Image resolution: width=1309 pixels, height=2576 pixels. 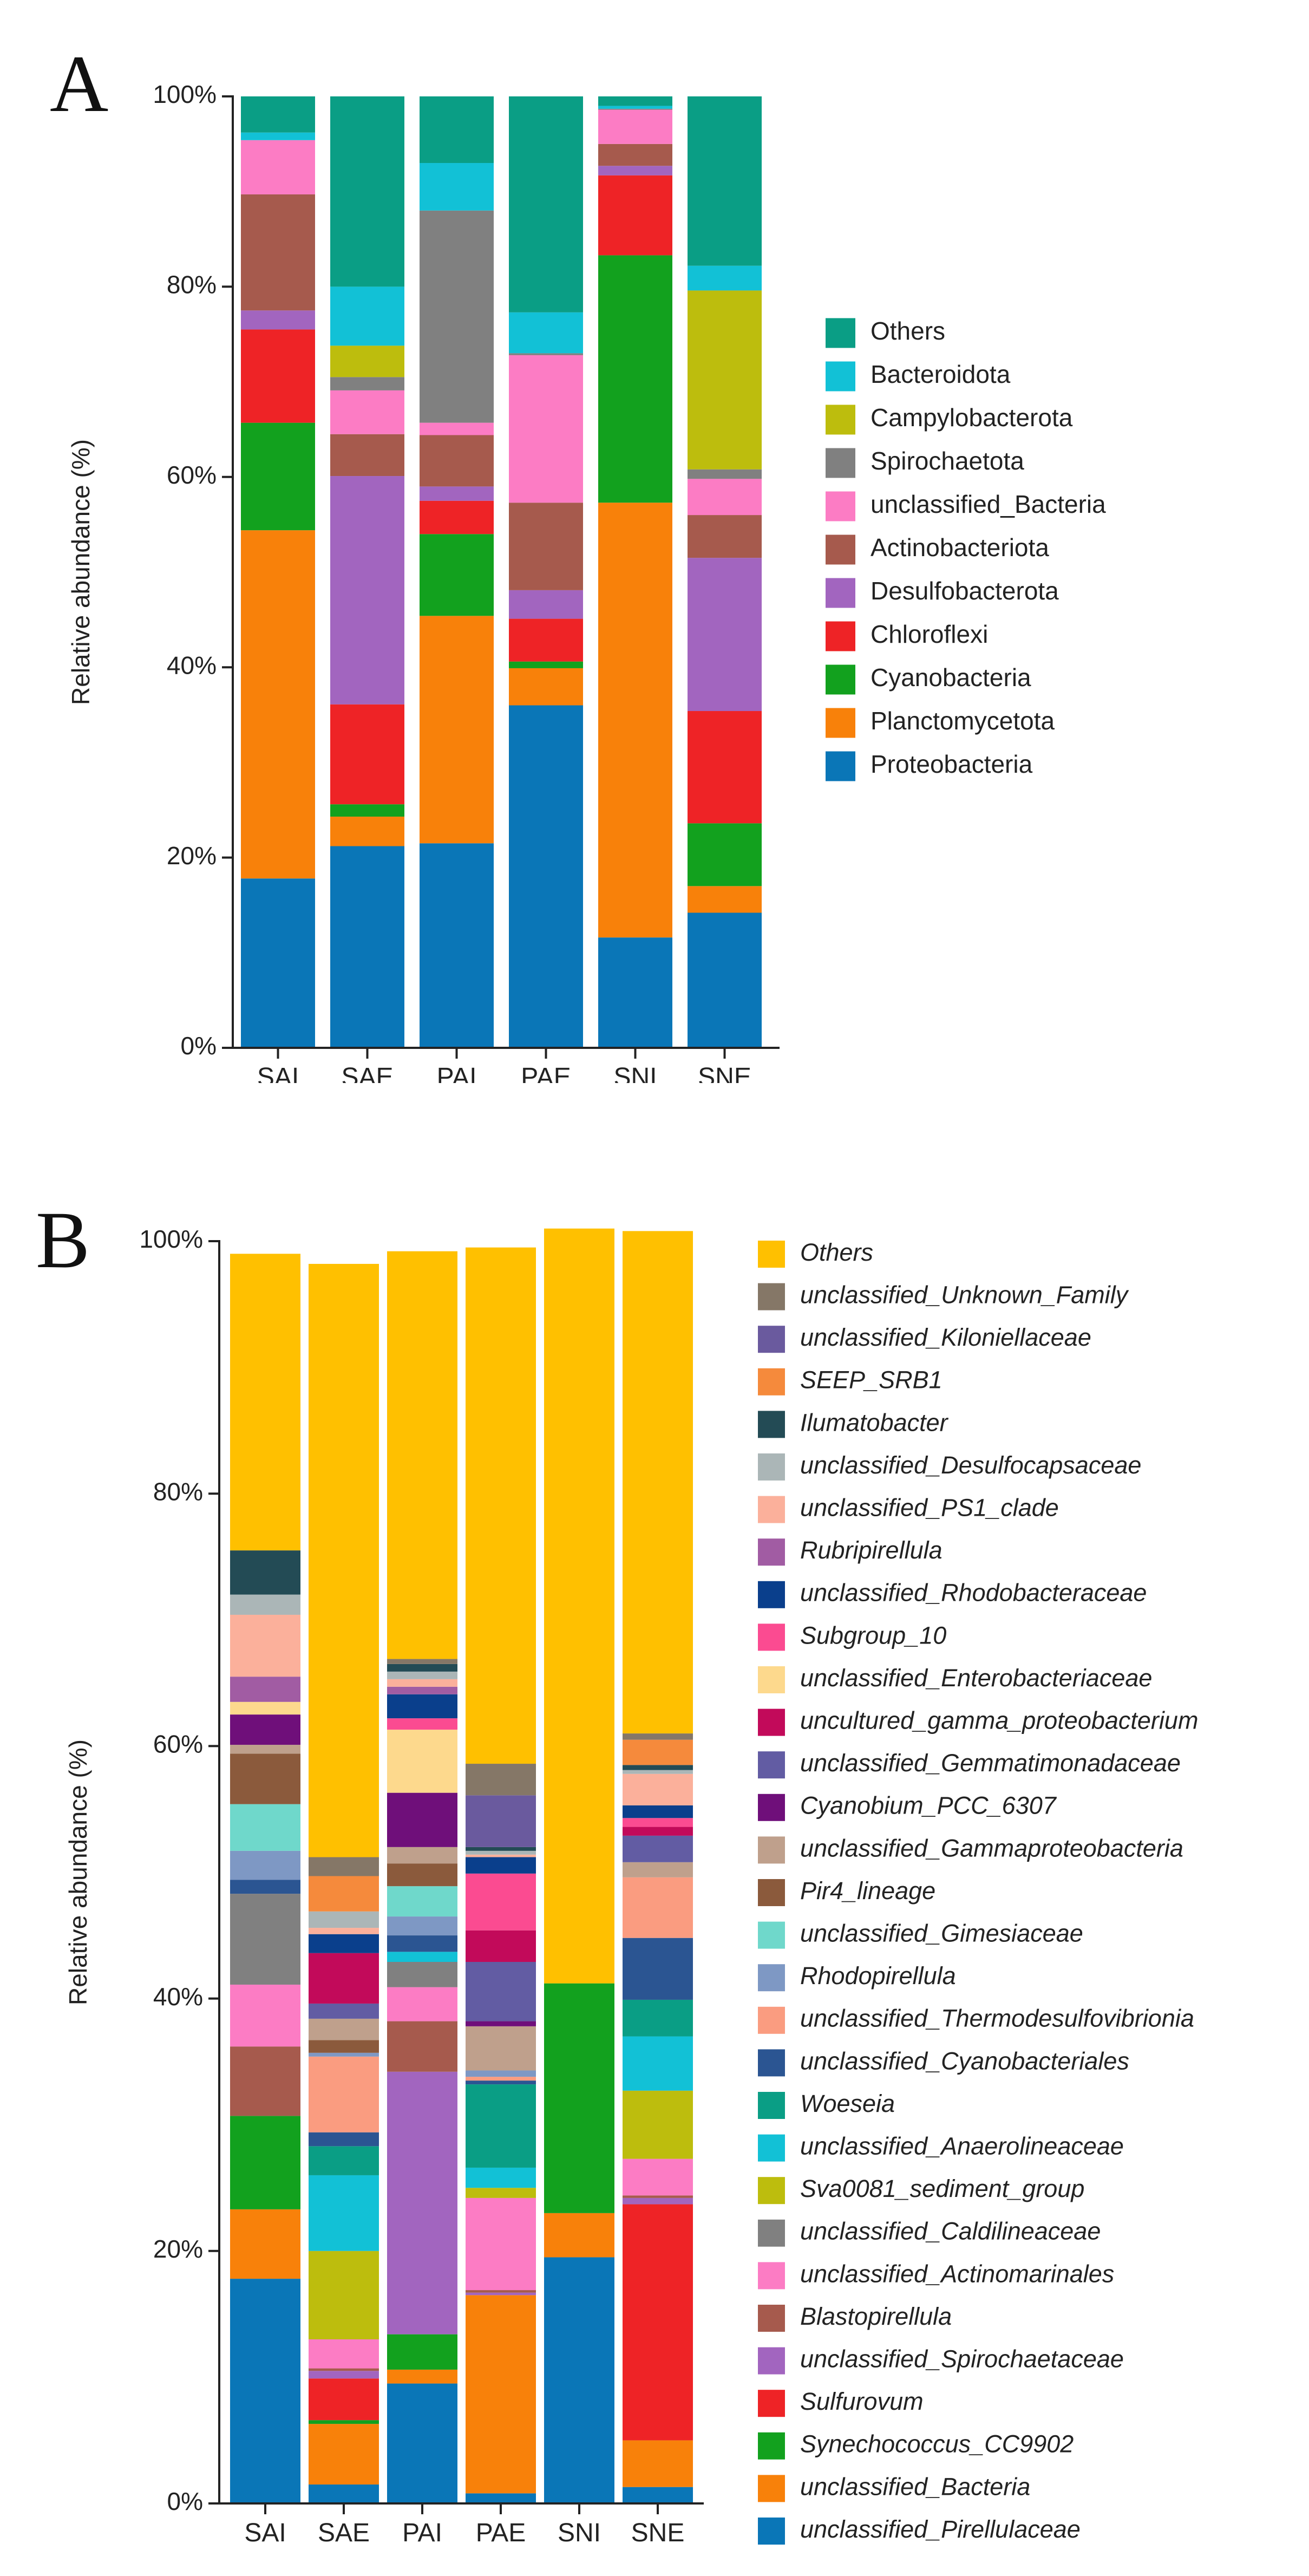 I want to click on legend-label-a-10: Proteobacteria, so click(x=952, y=764).